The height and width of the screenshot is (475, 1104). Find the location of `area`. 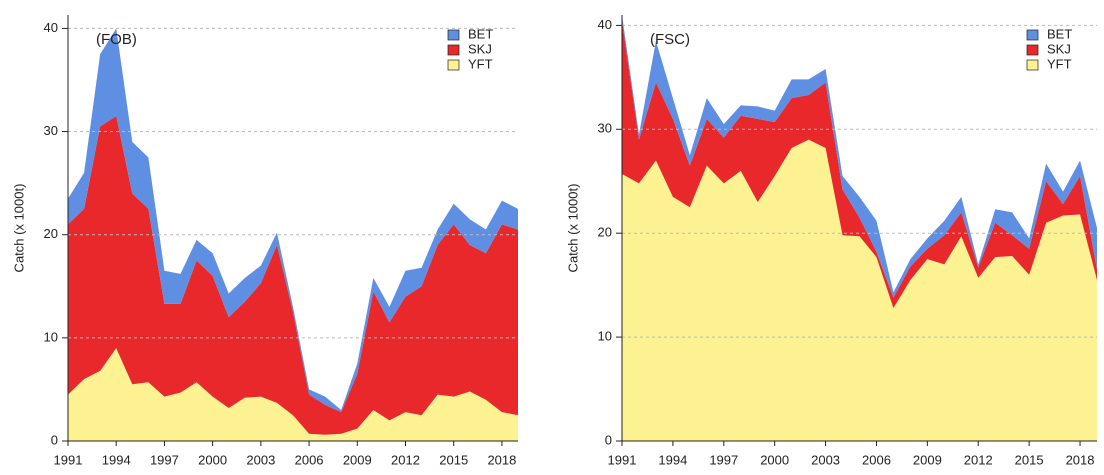

area is located at coordinates (293, 394).